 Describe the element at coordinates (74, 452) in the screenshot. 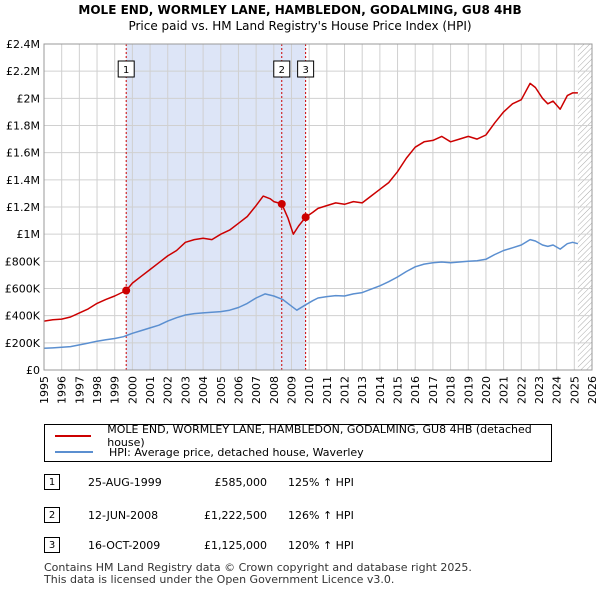

I see `legend-line-hpi` at that location.